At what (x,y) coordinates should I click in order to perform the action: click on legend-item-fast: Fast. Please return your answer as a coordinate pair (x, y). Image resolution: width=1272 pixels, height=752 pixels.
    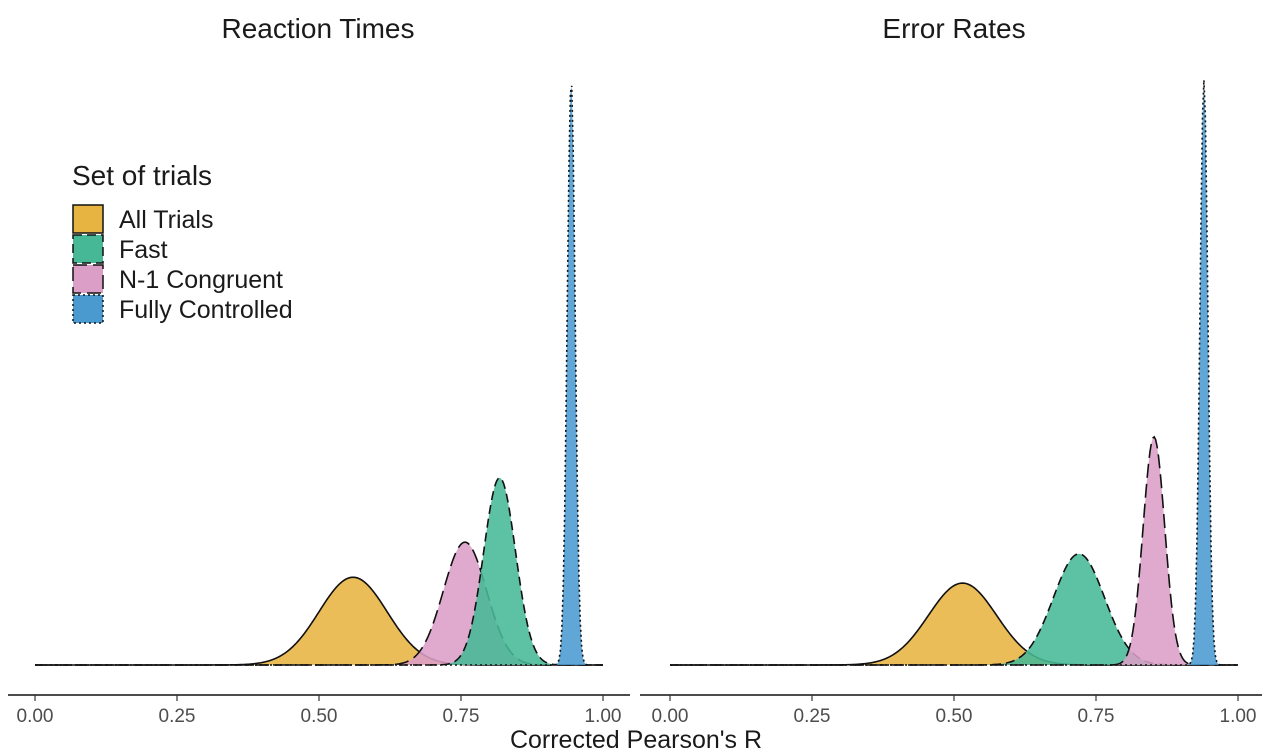
    Looking at the image, I should click on (120, 249).